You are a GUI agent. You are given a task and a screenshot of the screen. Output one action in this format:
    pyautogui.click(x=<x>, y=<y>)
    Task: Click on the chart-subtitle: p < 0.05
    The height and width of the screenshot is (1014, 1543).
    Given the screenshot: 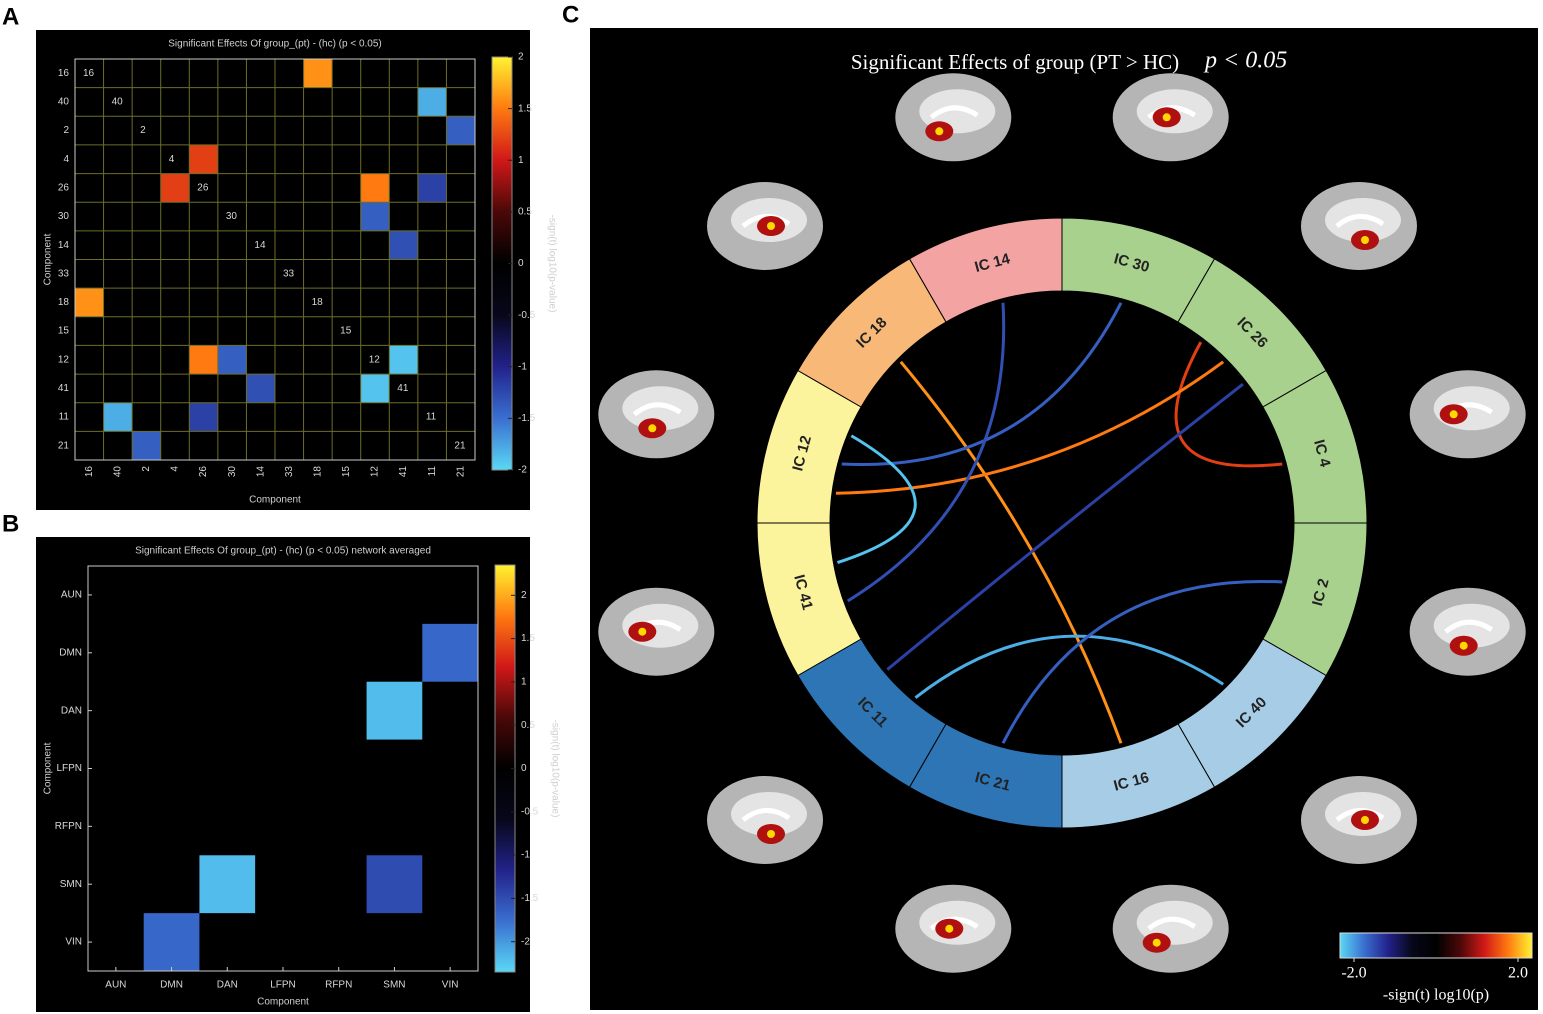 What is the action you would take?
    pyautogui.click(x=1245, y=61)
    